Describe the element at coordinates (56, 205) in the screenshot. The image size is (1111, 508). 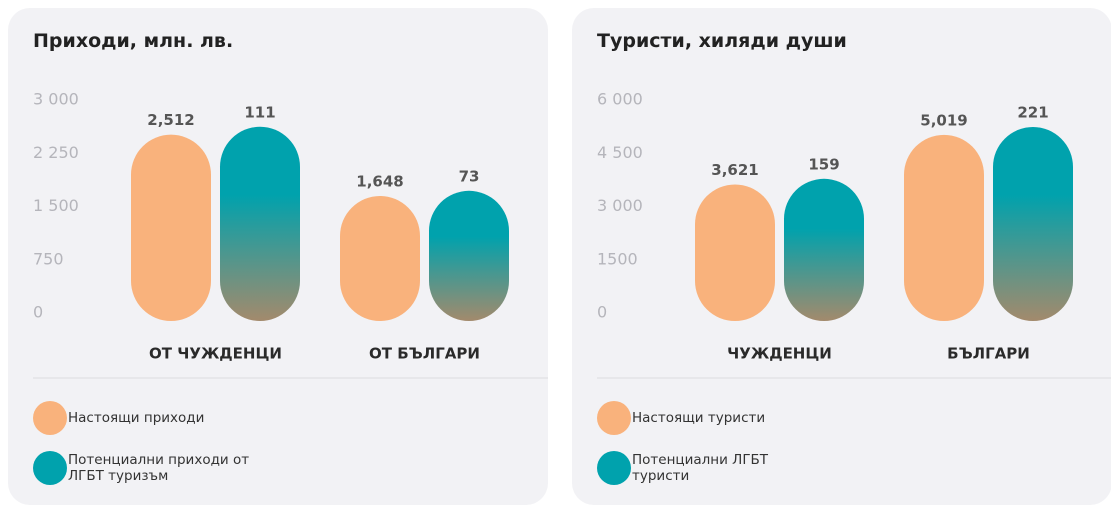
I see `y-tick-label: 1 500` at that location.